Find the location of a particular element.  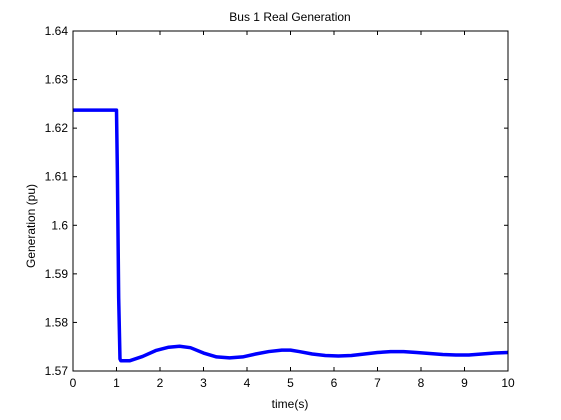

x-axis-label: time(s) is located at coordinates (290, 404).